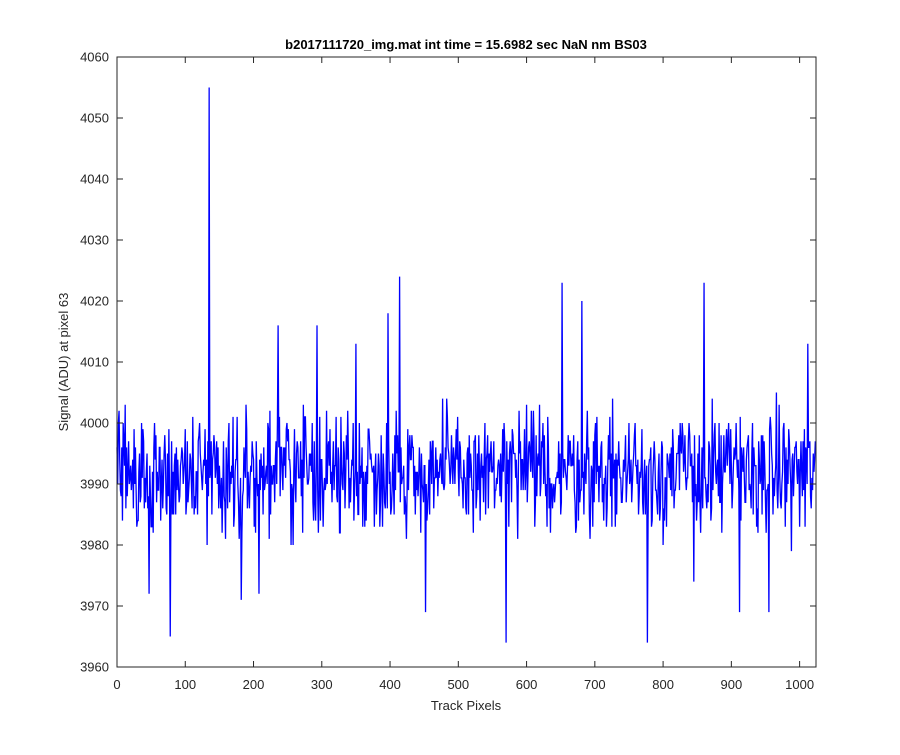 Image resolution: width=900 pixels, height=755 pixels. I want to click on y-tick-label: 3960, so click(94, 667).